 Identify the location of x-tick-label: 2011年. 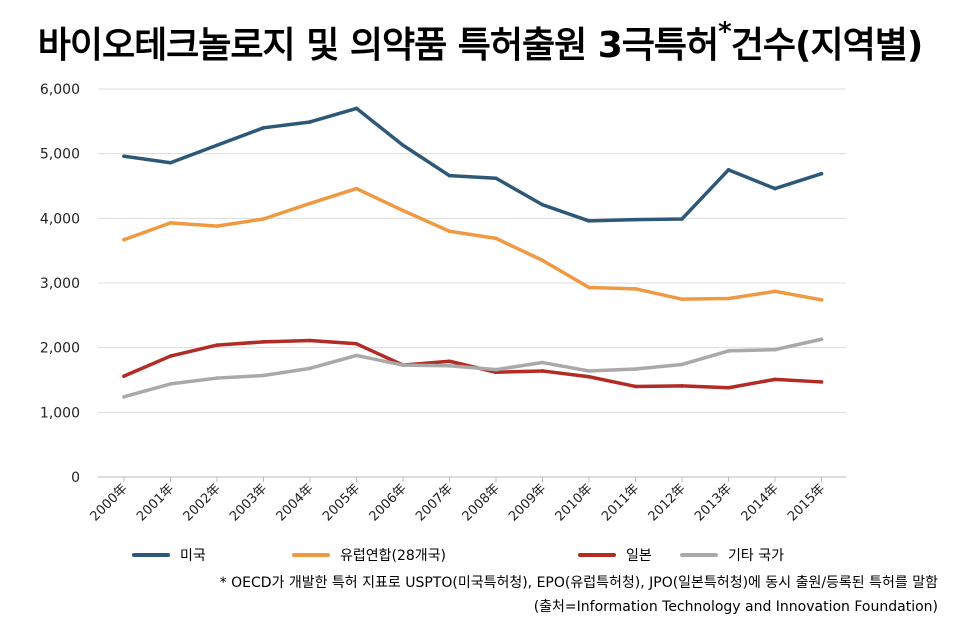
(620, 502).